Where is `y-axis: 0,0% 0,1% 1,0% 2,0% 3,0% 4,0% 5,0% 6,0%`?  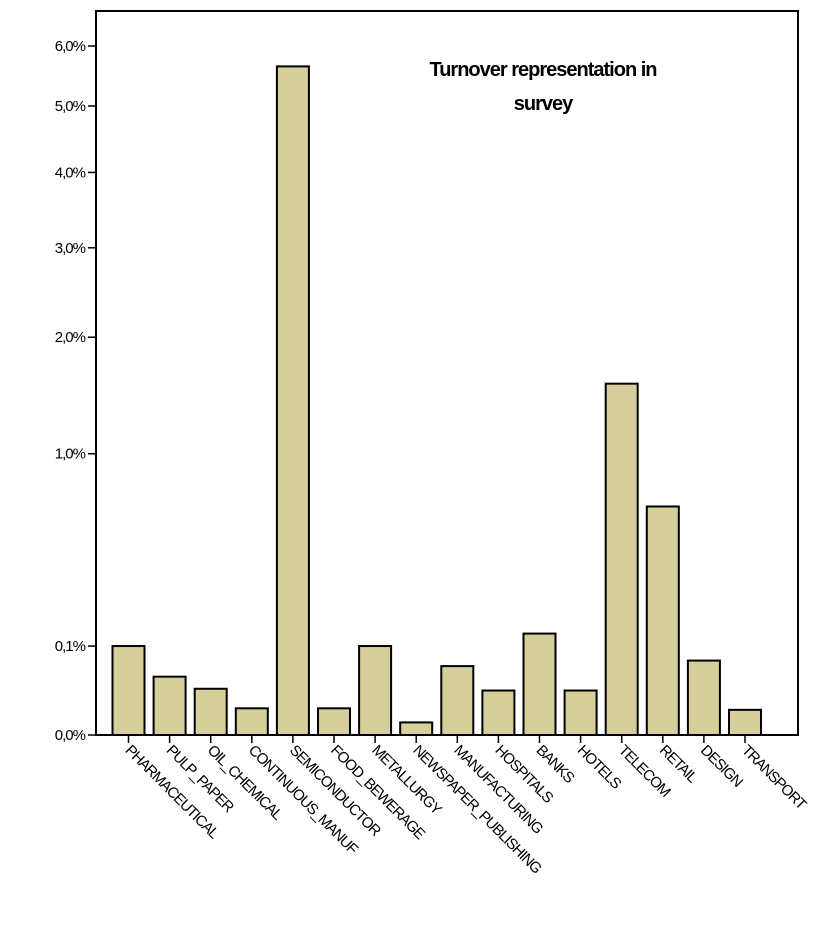
y-axis: 0,0% 0,1% 1,0% 2,0% 3,0% 4,0% 5,0% 6,0% is located at coordinates (75, 391).